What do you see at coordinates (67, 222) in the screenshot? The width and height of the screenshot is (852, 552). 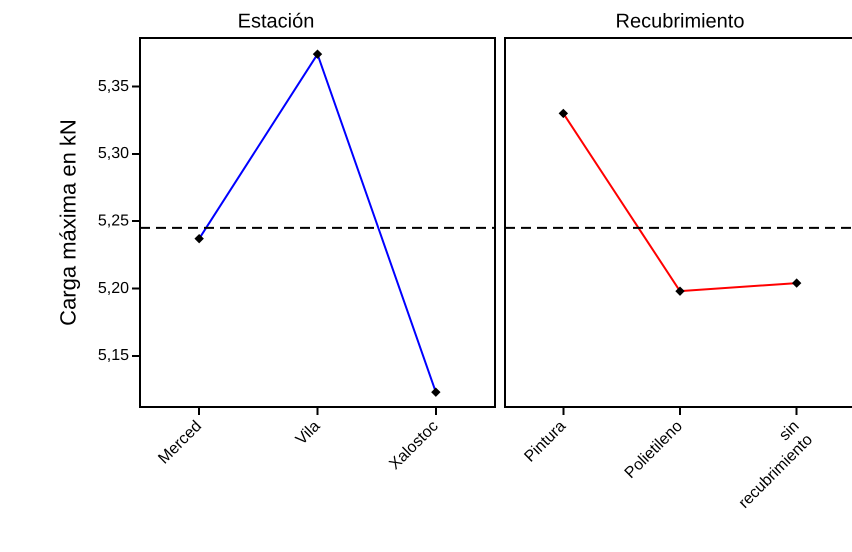 I see `y-axis-title: Carga máxima en kN` at bounding box center [67, 222].